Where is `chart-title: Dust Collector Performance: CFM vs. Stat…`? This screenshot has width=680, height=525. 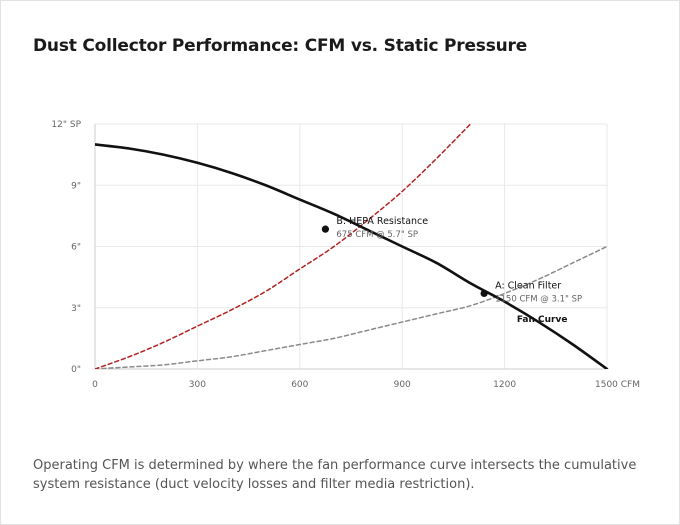 chart-title: Dust Collector Performance: CFM vs. Stat… is located at coordinates (280, 46).